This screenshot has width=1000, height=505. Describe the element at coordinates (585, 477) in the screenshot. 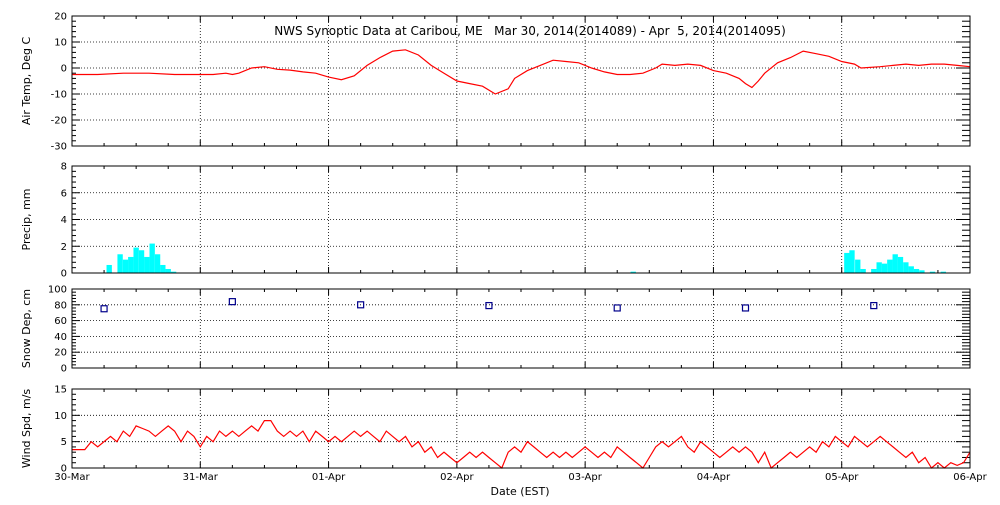

I see `x-tick-label: 03-Apr` at that location.